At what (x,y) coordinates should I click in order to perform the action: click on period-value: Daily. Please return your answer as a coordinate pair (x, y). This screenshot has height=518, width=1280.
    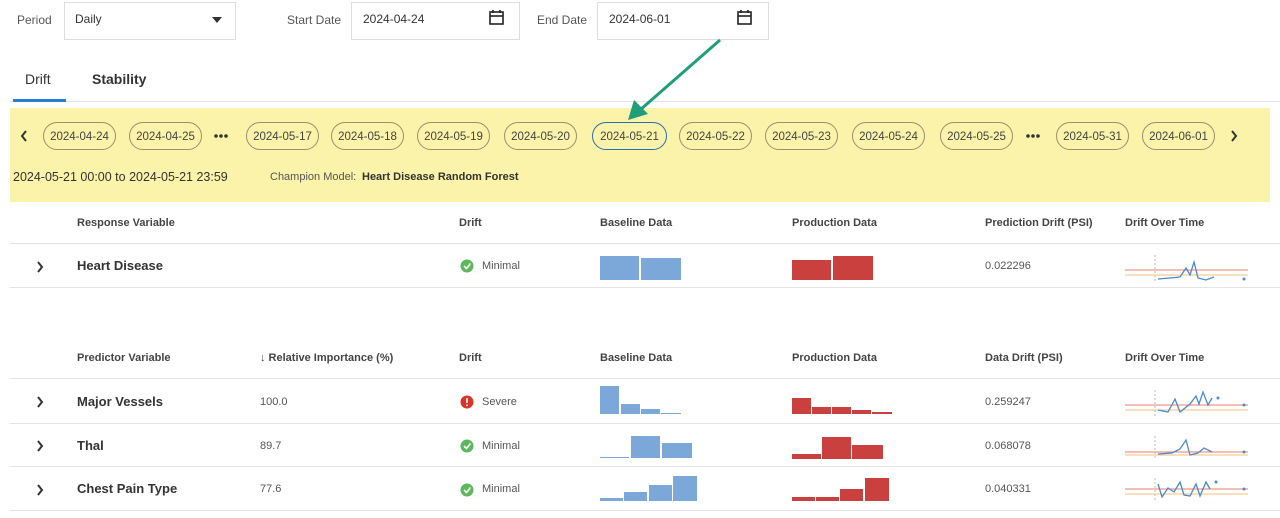
    Looking at the image, I should click on (88, 19).